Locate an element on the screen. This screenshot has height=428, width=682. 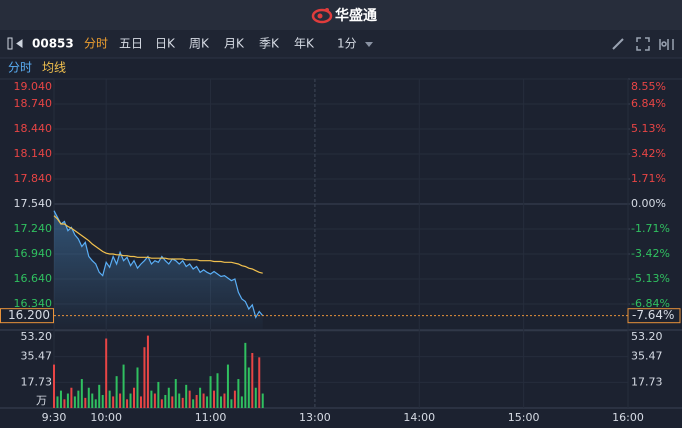
x-tick-label: 9:30 is located at coordinates (54, 417).